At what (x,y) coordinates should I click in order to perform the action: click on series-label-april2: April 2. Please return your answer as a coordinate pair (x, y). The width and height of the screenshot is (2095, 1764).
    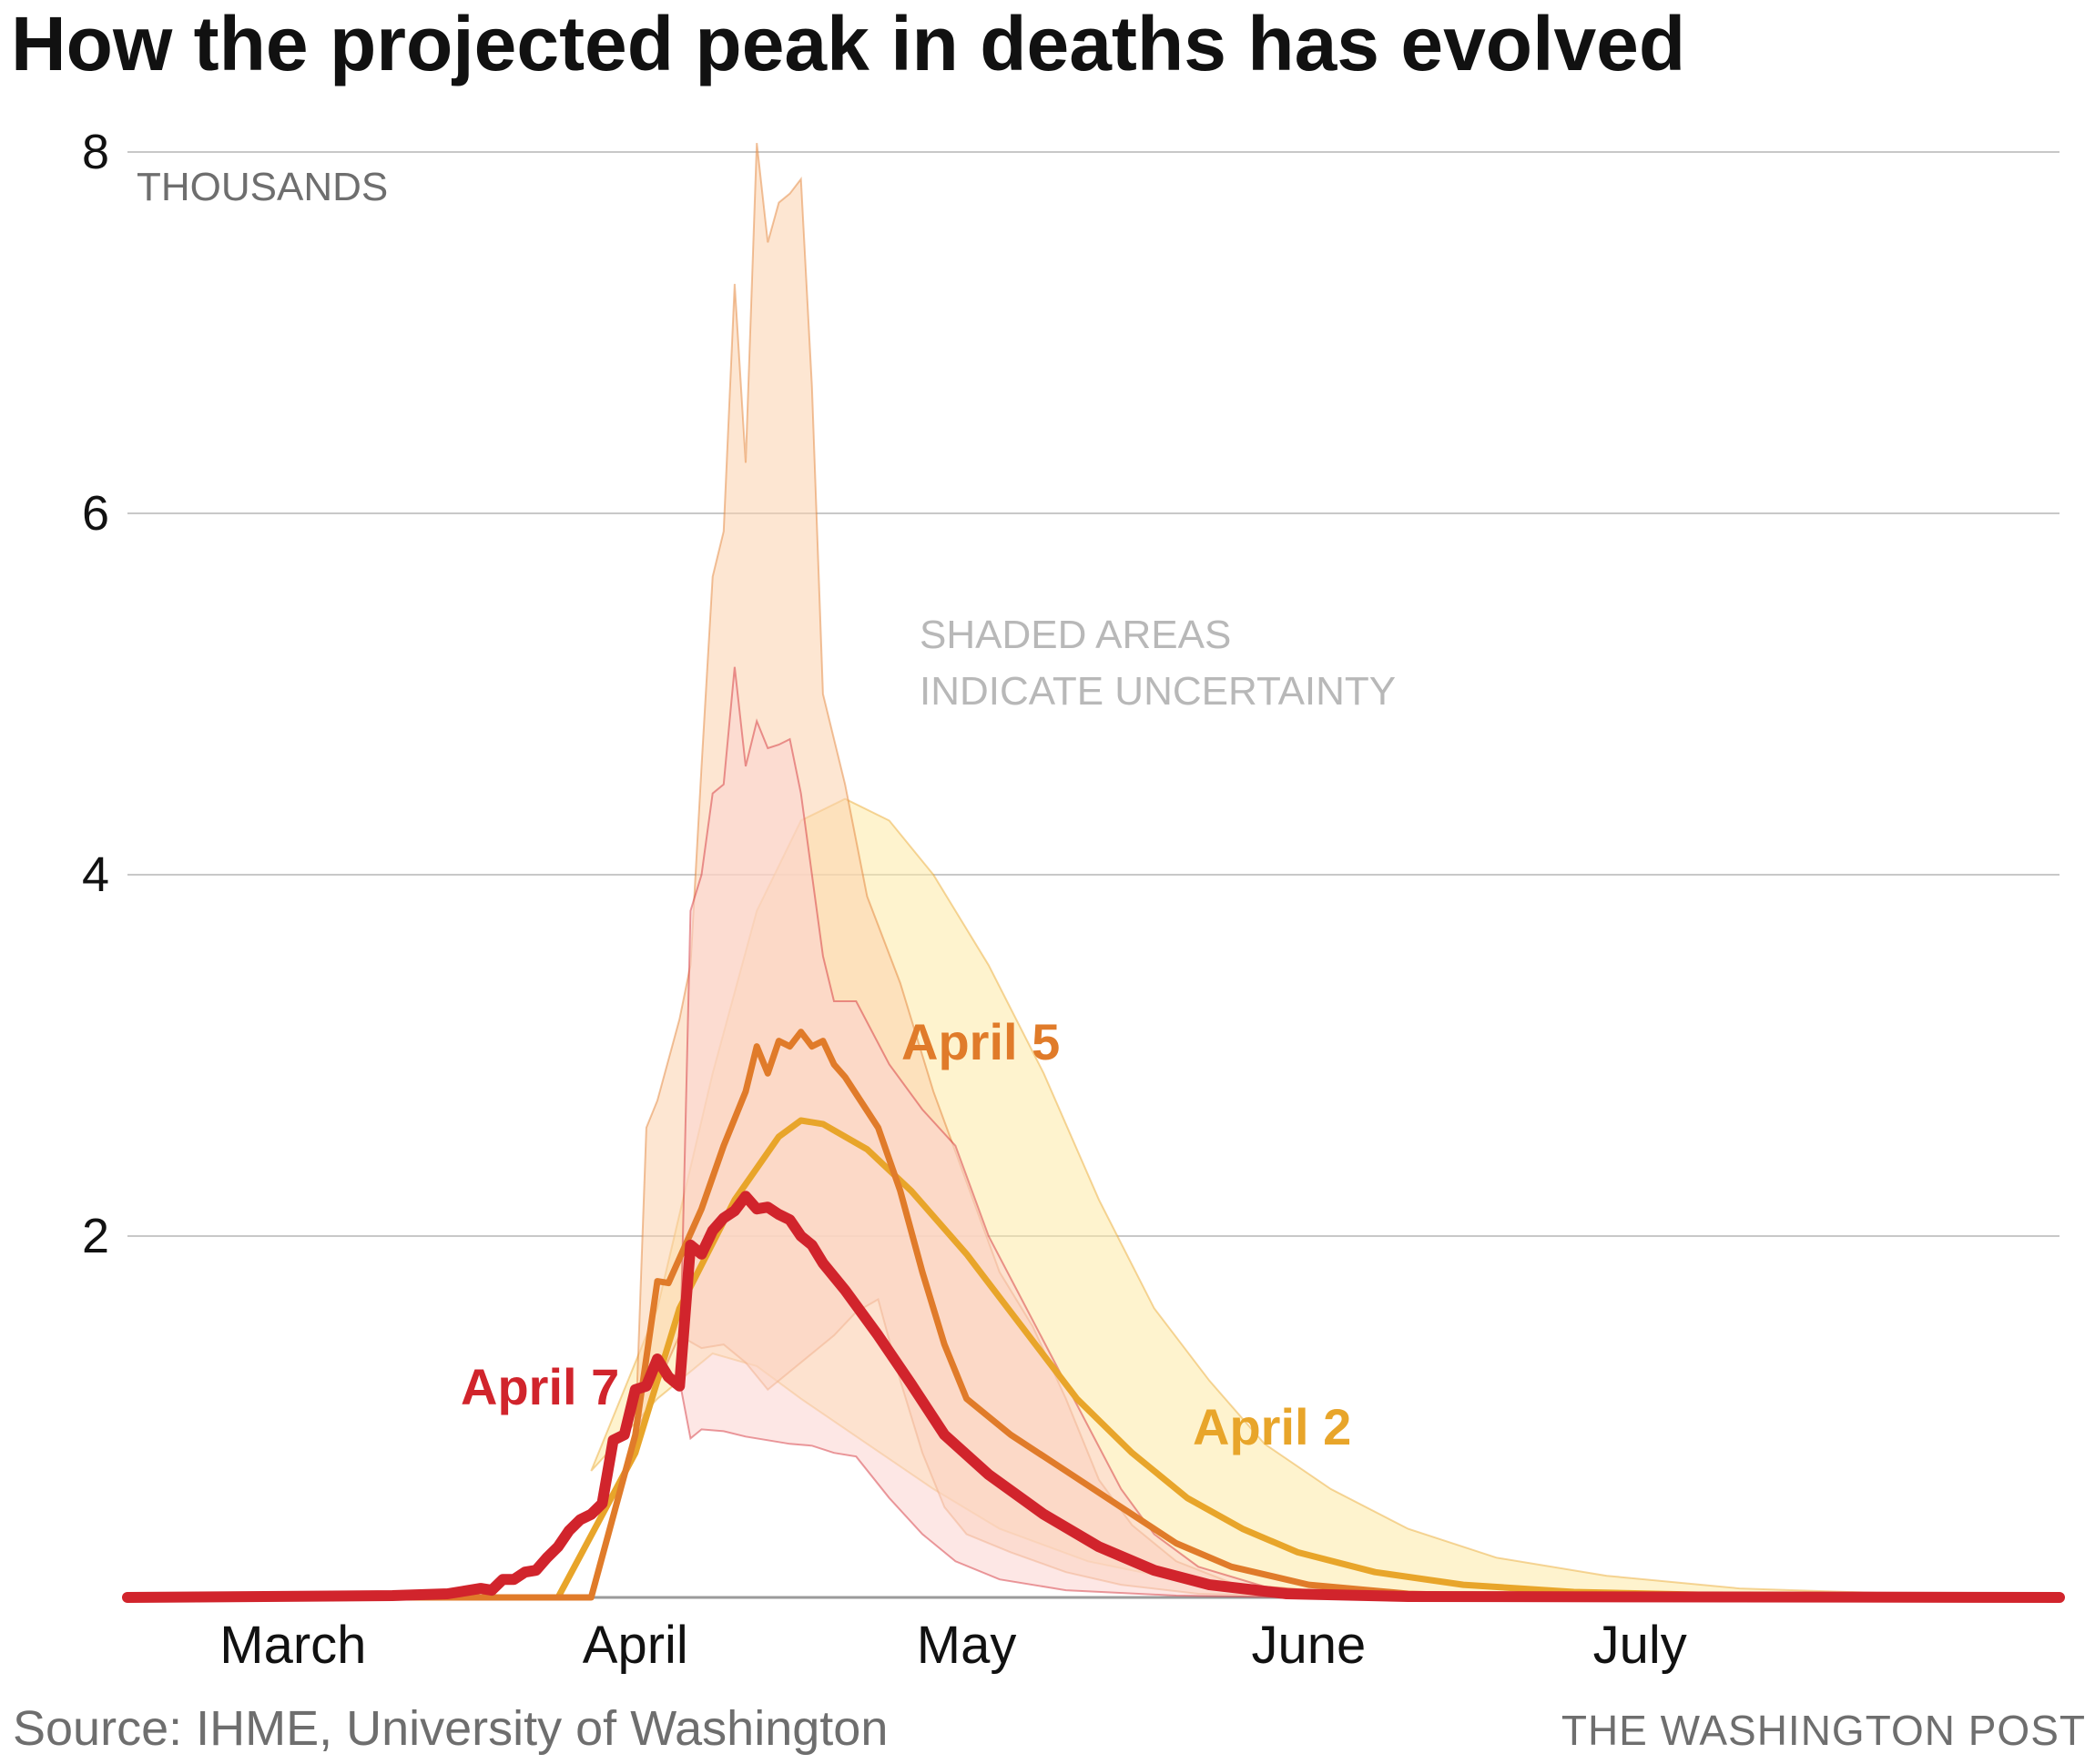
    Looking at the image, I should click on (1272, 1426).